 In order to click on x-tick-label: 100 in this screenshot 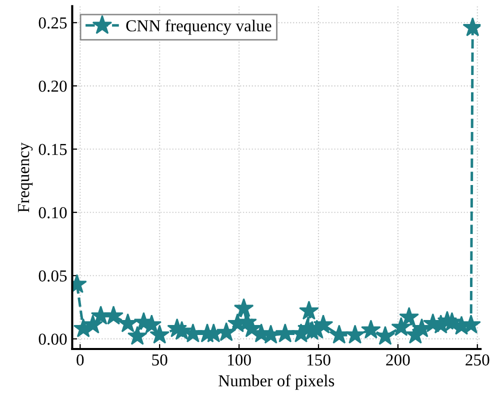, I will do `click(239, 360)`.